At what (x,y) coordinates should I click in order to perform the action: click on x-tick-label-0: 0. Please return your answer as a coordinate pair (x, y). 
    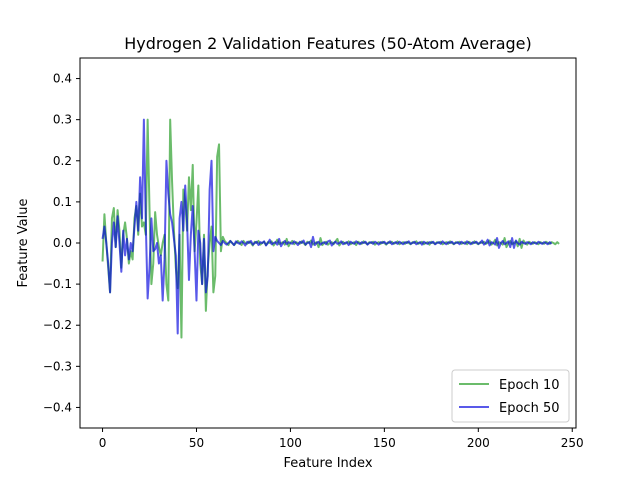
    Looking at the image, I should click on (103, 443).